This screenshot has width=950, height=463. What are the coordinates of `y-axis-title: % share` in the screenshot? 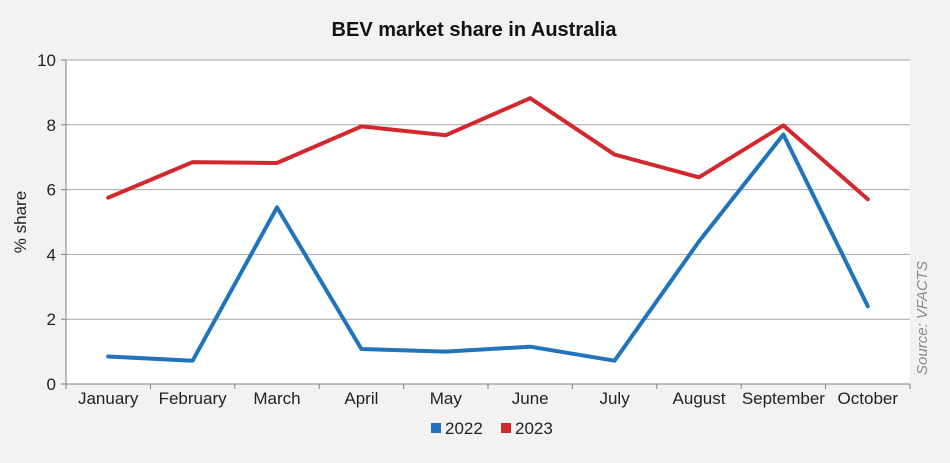 It's located at (20, 222).